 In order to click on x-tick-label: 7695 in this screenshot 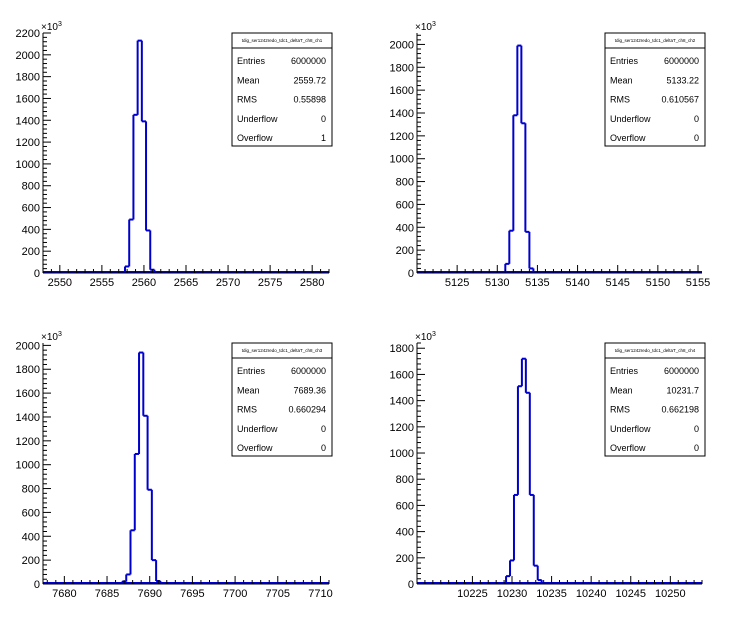, I will do `click(192, 594)`.